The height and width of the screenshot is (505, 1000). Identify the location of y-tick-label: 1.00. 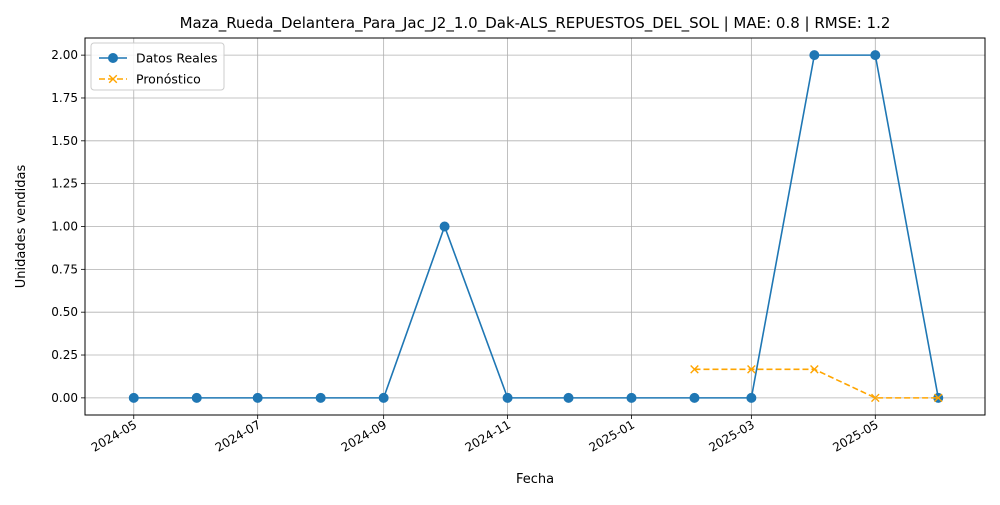
(64, 227).